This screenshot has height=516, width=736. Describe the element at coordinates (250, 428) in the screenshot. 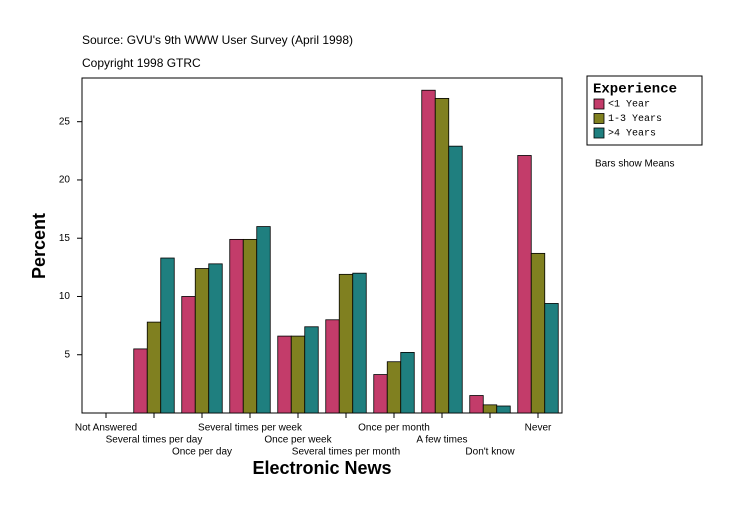

I see `x-tick-label: Several times per week` at that location.